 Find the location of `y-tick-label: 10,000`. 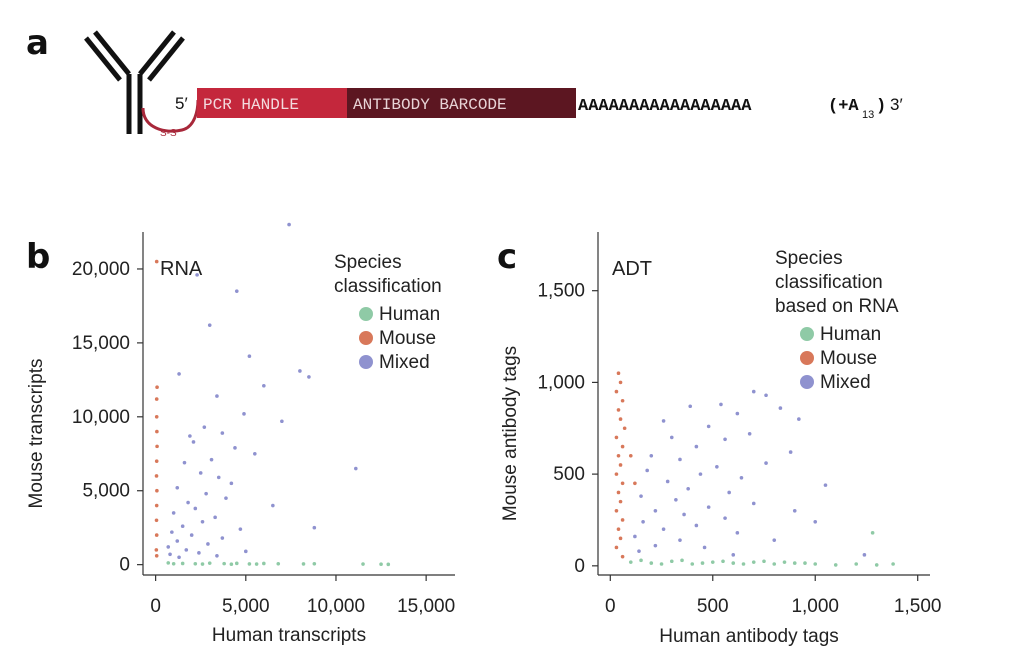

y-tick-label: 10,000 is located at coordinates (101, 417).